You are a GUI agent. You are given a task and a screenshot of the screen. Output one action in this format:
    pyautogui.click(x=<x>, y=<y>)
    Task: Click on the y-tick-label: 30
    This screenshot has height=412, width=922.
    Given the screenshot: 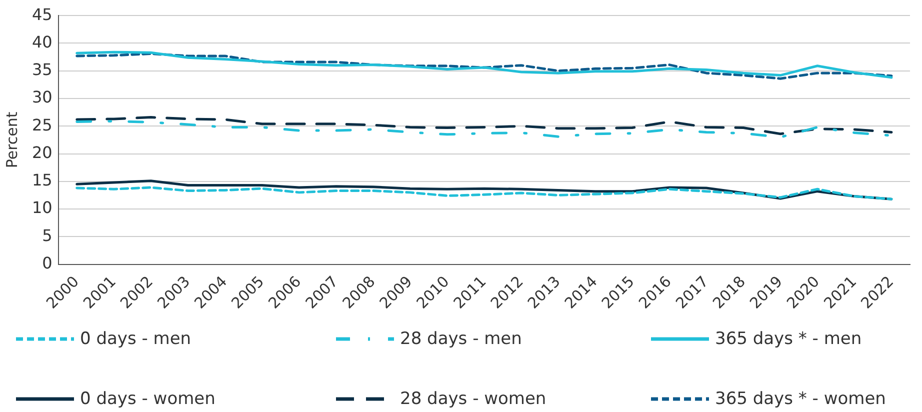 What is the action you would take?
    pyautogui.click(x=42, y=97)
    